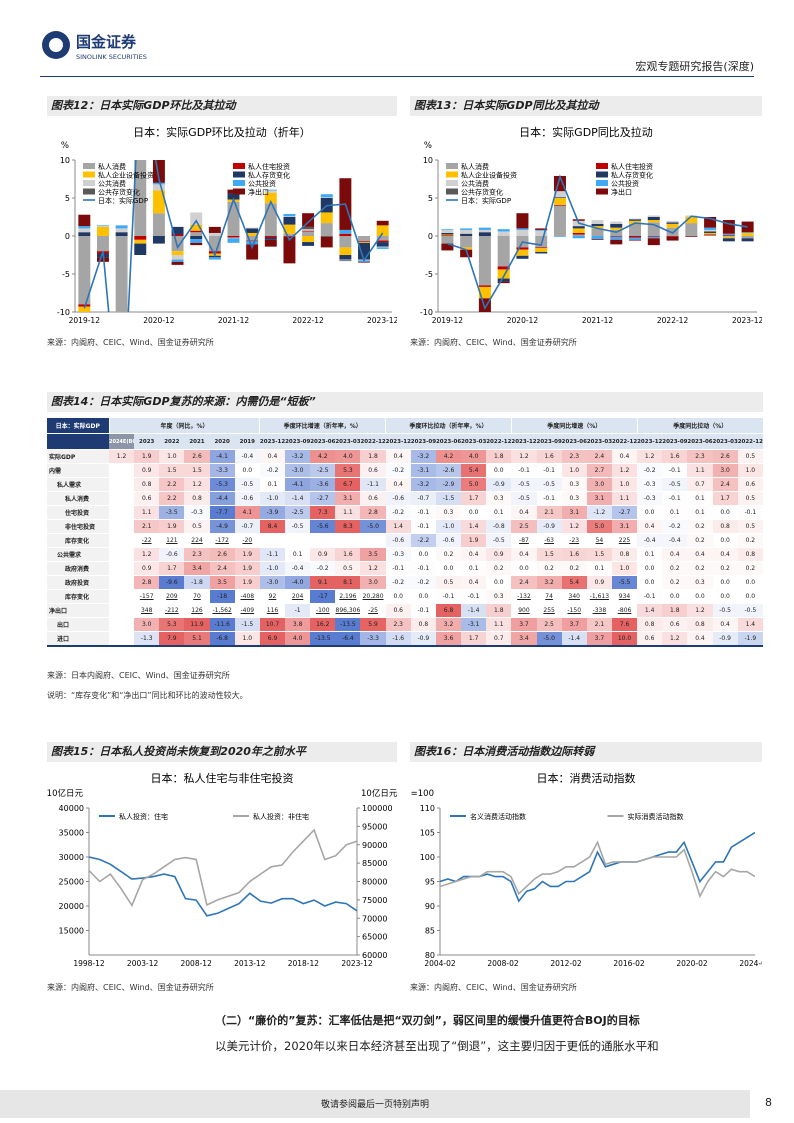 The image size is (794, 1123). What do you see at coordinates (448, 498) in the screenshot?
I see `table-cell: -1.5` at bounding box center [448, 498].